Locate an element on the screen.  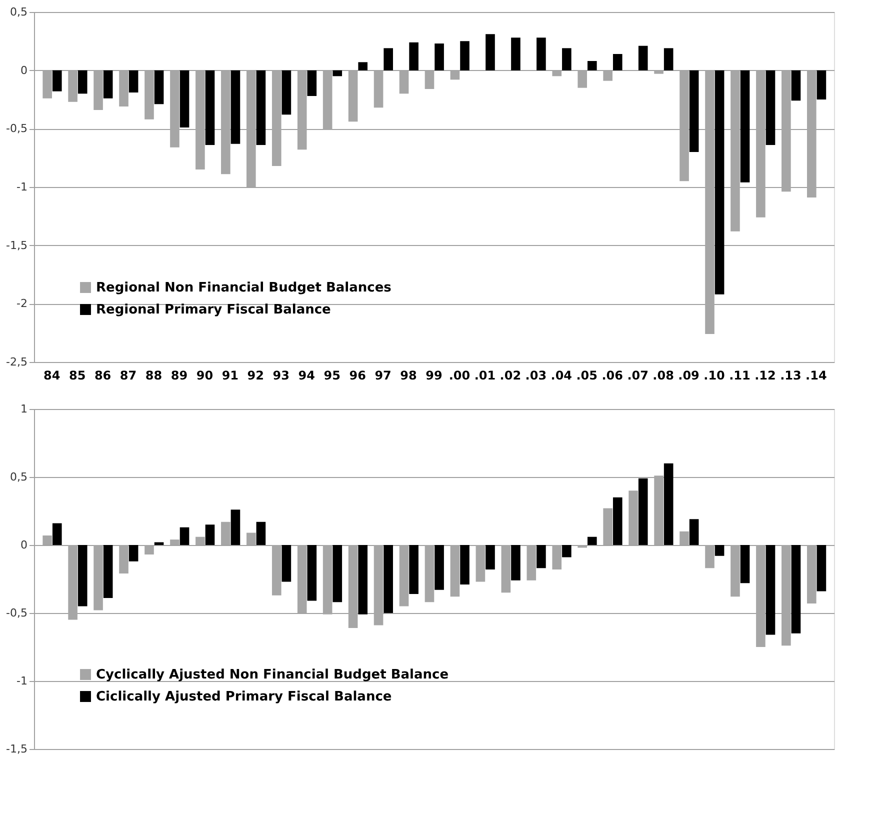
x-tick-label: .02 is located at coordinates (511, 375).